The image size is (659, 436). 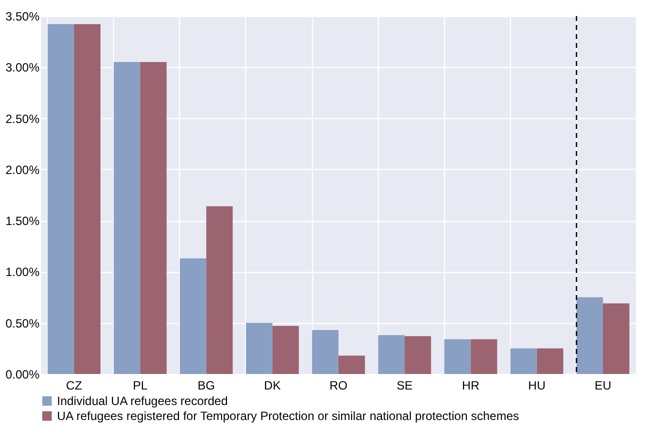 What do you see at coordinates (22, 17) in the screenshot?
I see `y-tick-label: 3.50%` at bounding box center [22, 17].